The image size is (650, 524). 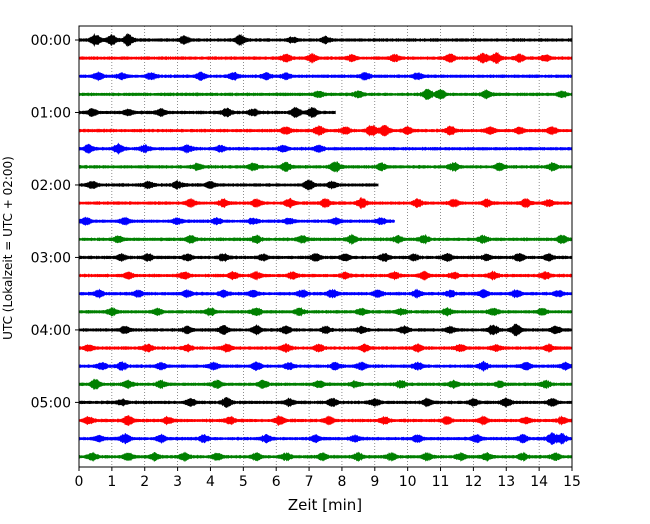 What do you see at coordinates (51, 113) in the screenshot?
I see `y-tick-label: 01:00` at bounding box center [51, 113].